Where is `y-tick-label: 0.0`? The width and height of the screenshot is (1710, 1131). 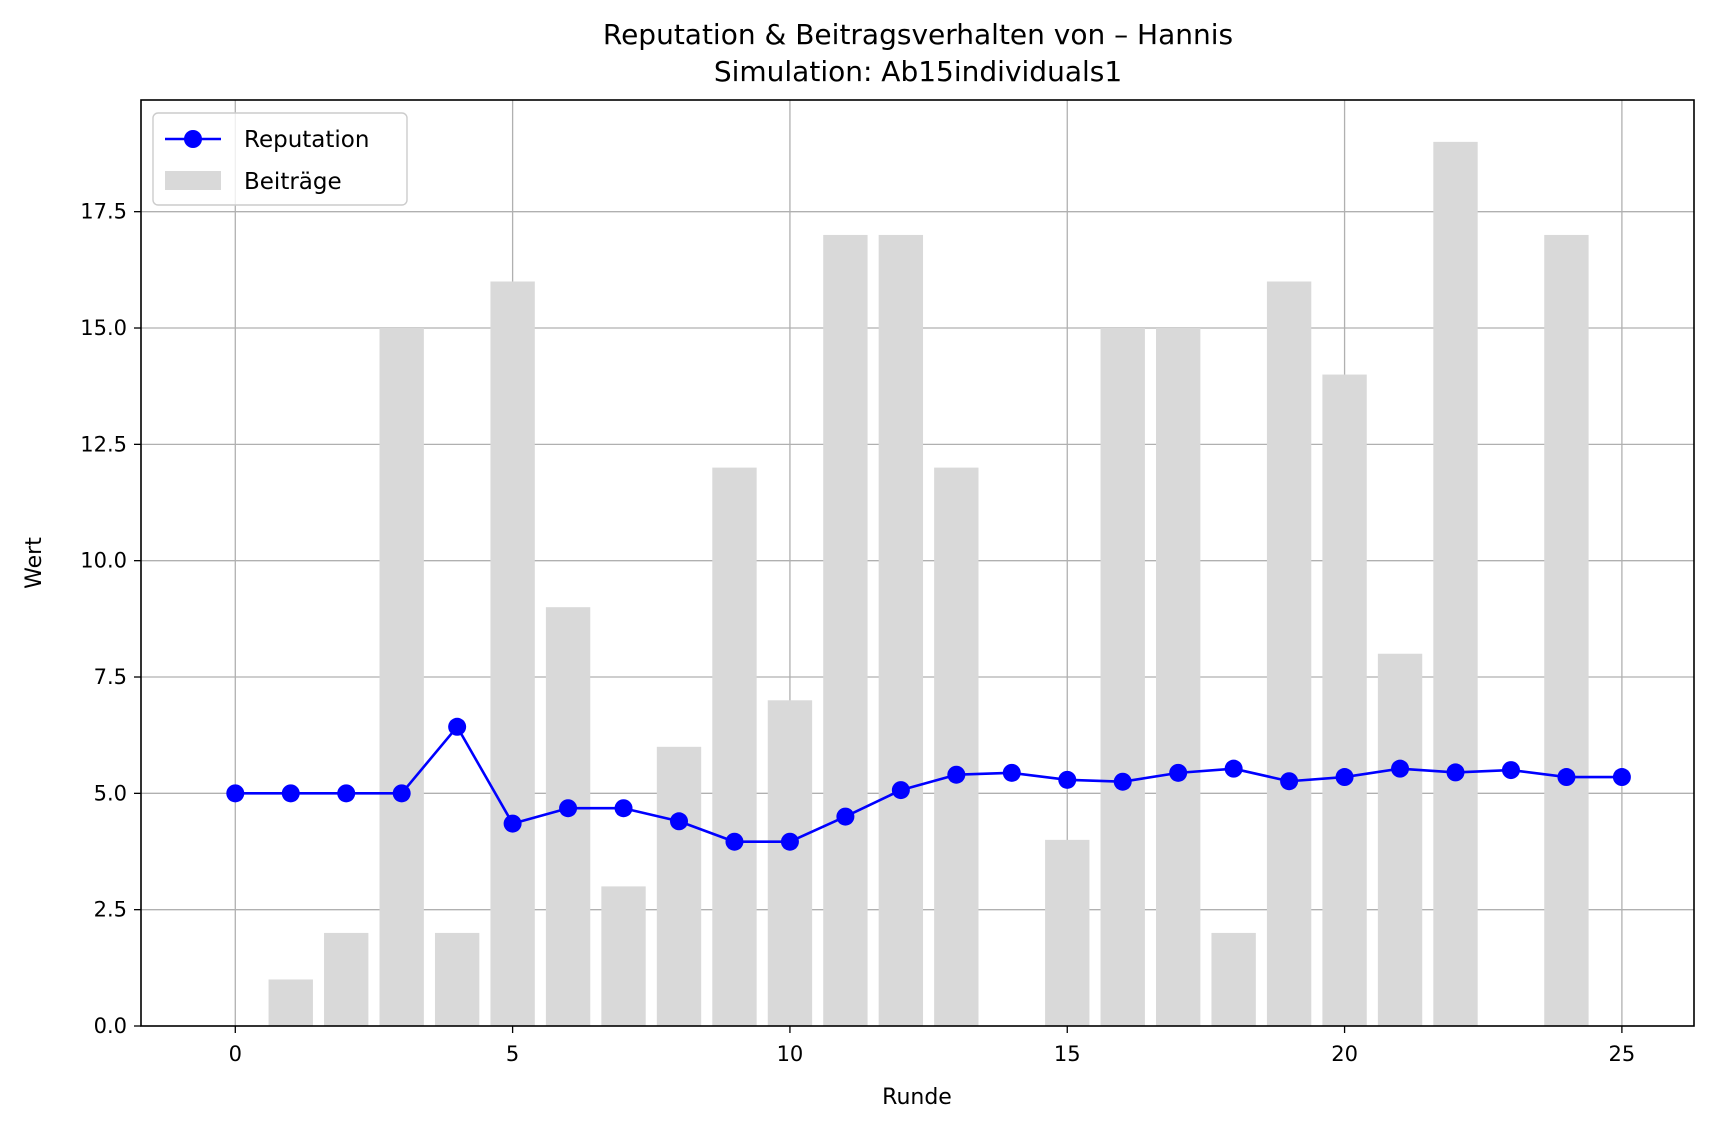 y-tick-label: 0.0 is located at coordinates (110, 1026).